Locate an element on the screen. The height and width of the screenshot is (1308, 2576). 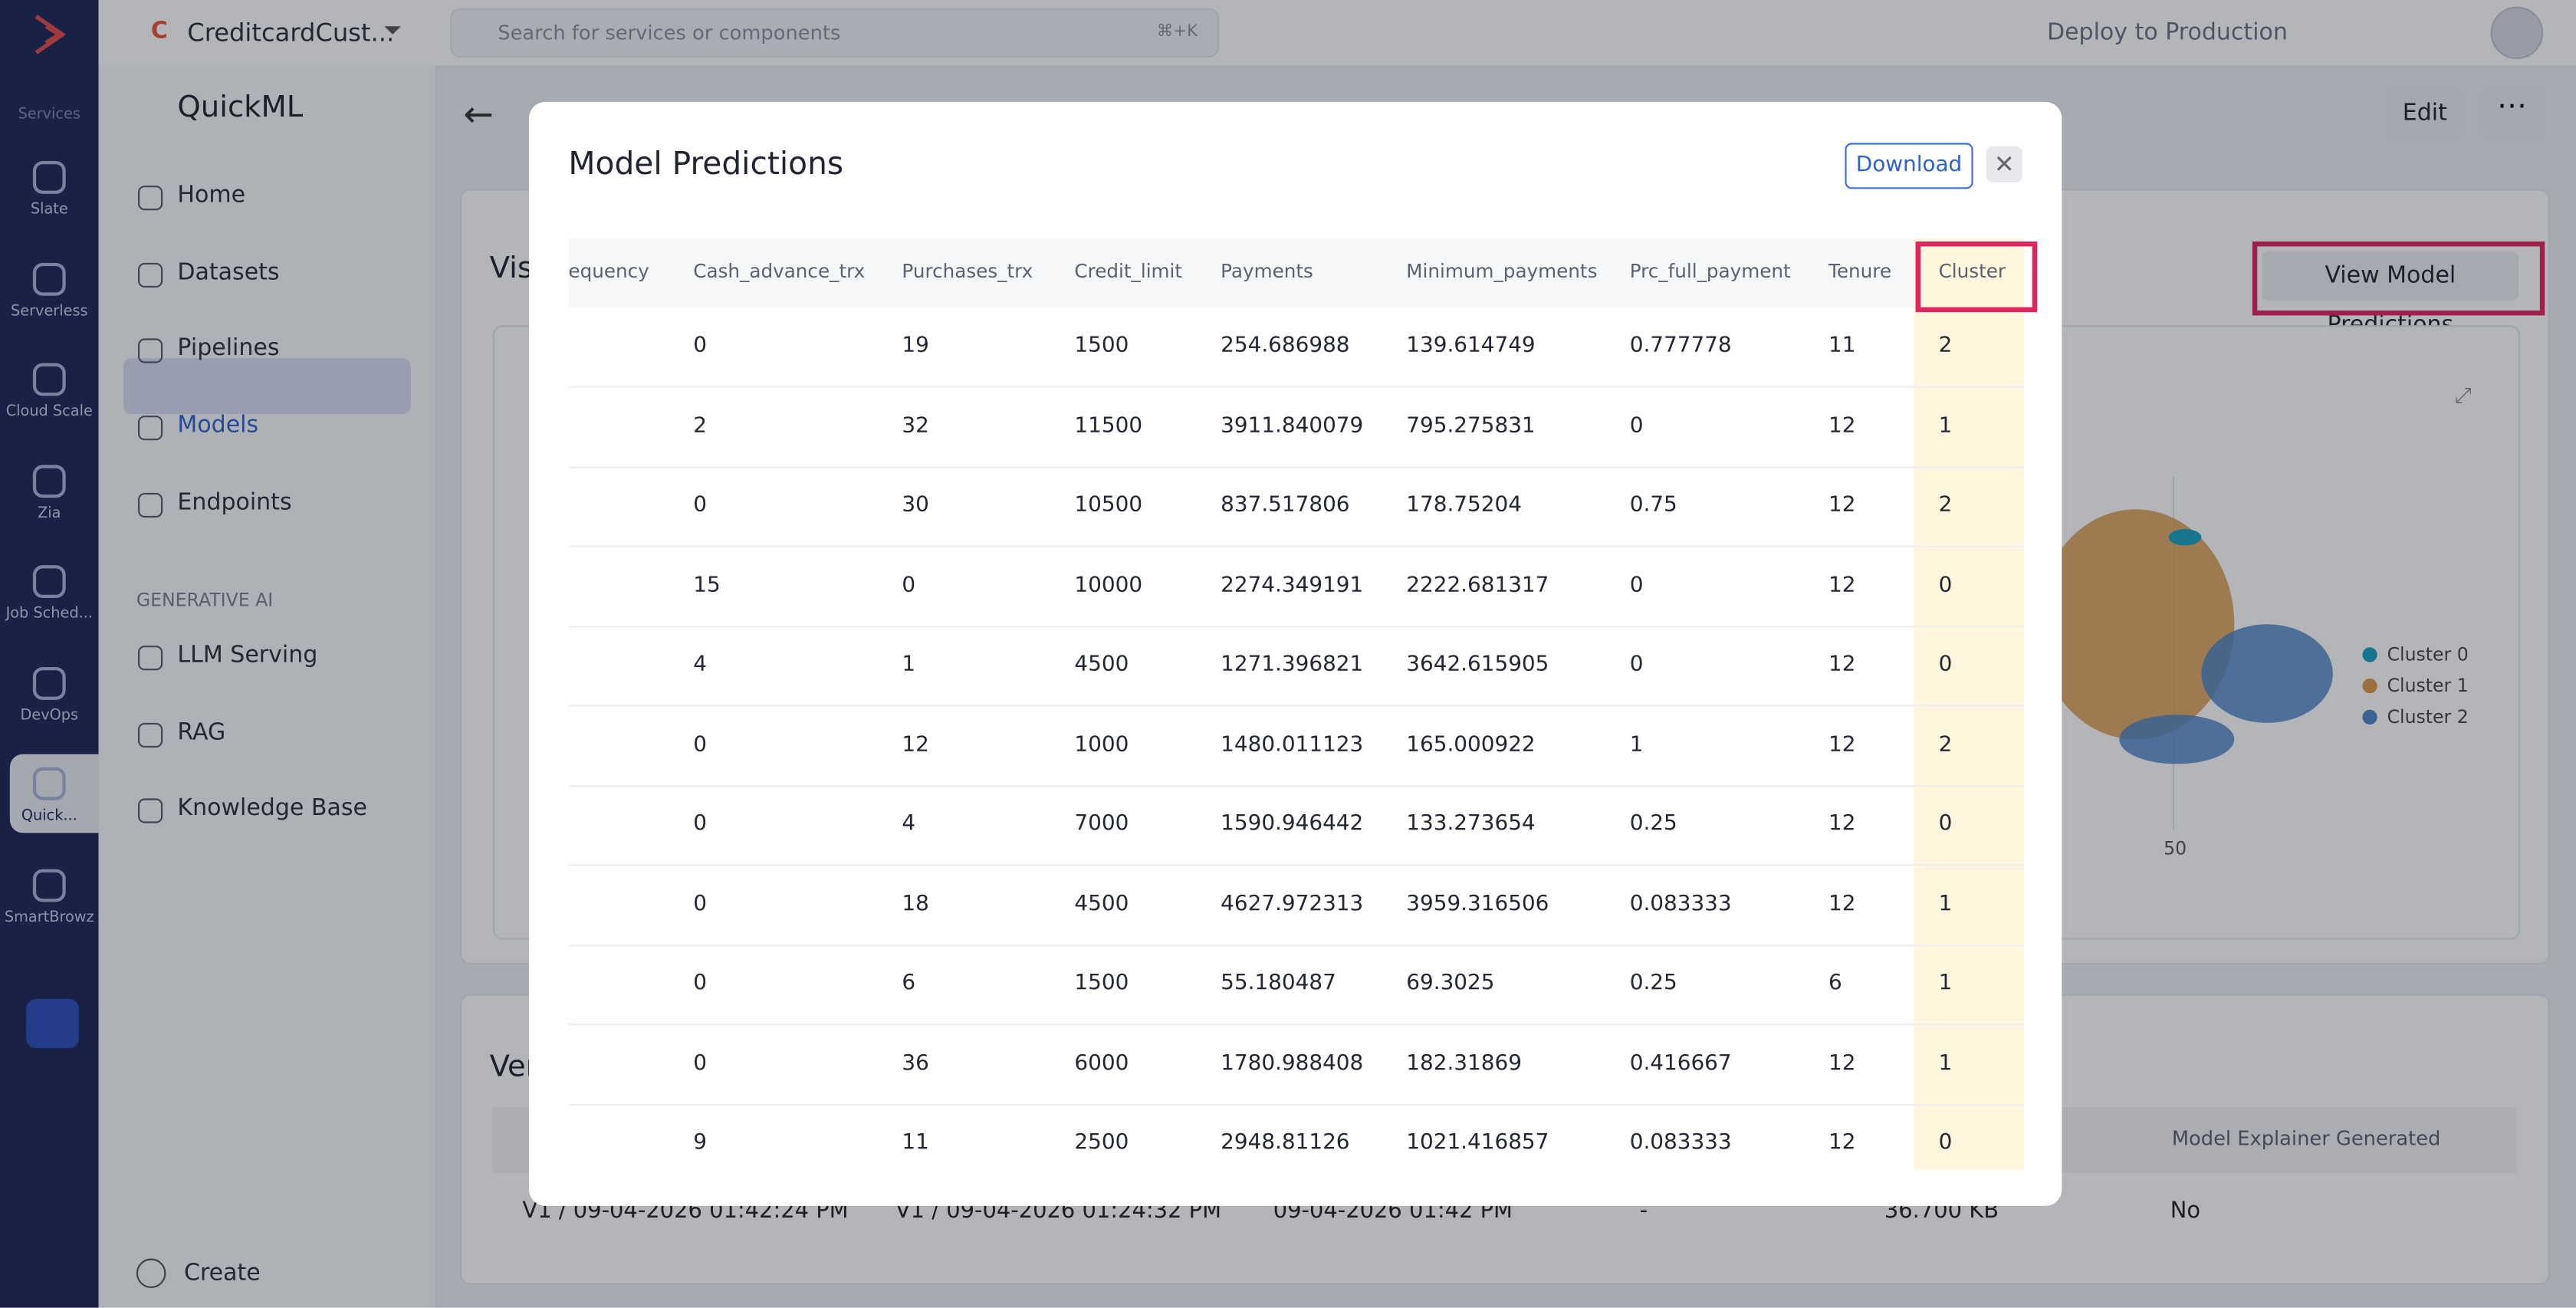
create-button: Create is located at coordinates (222, 1273).